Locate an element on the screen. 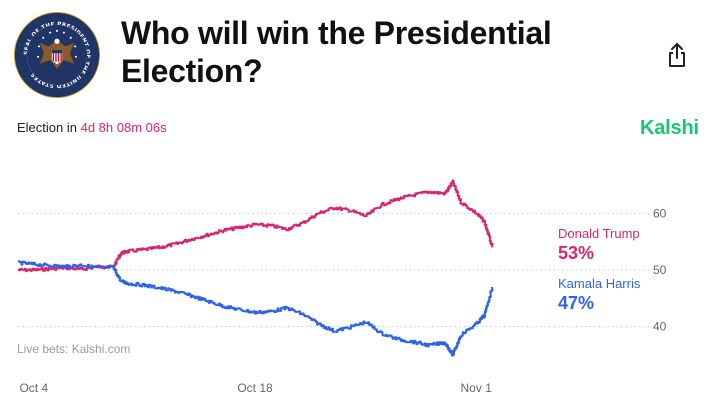  series-name-label: Donald Trump is located at coordinates (599, 233).